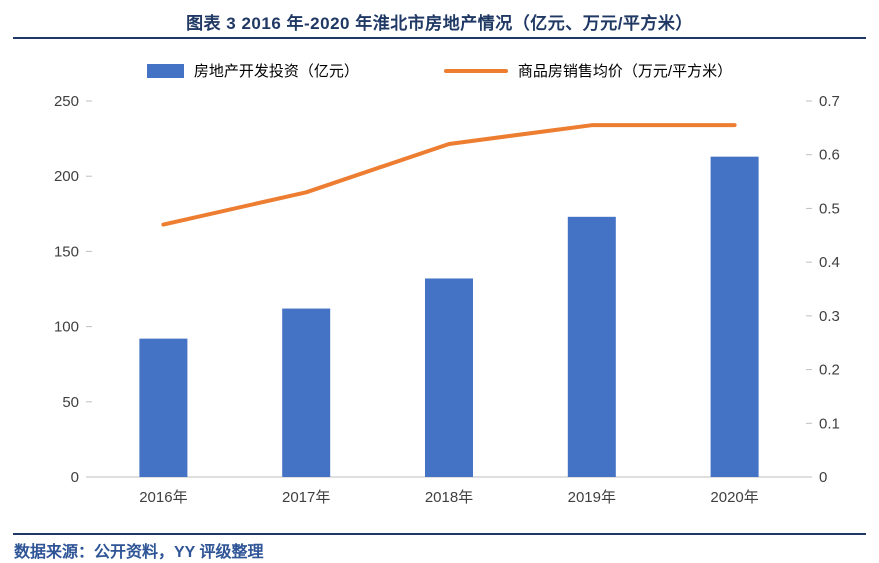 The height and width of the screenshot is (563, 879). Describe the element at coordinates (66, 101) in the screenshot. I see `left-axis-tick-label: 250` at that location.